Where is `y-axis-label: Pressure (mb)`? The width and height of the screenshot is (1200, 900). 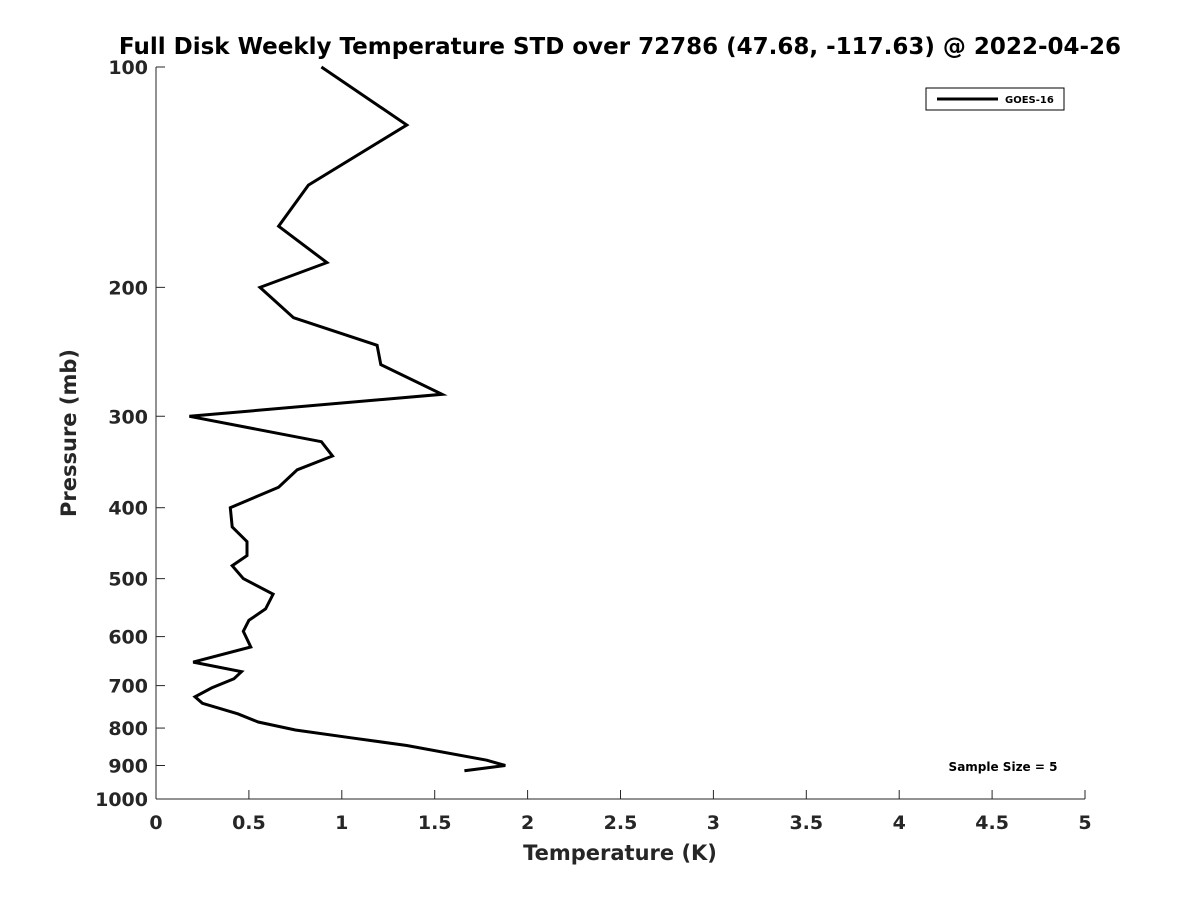 y-axis-label: Pressure (mb) is located at coordinates (69, 433).